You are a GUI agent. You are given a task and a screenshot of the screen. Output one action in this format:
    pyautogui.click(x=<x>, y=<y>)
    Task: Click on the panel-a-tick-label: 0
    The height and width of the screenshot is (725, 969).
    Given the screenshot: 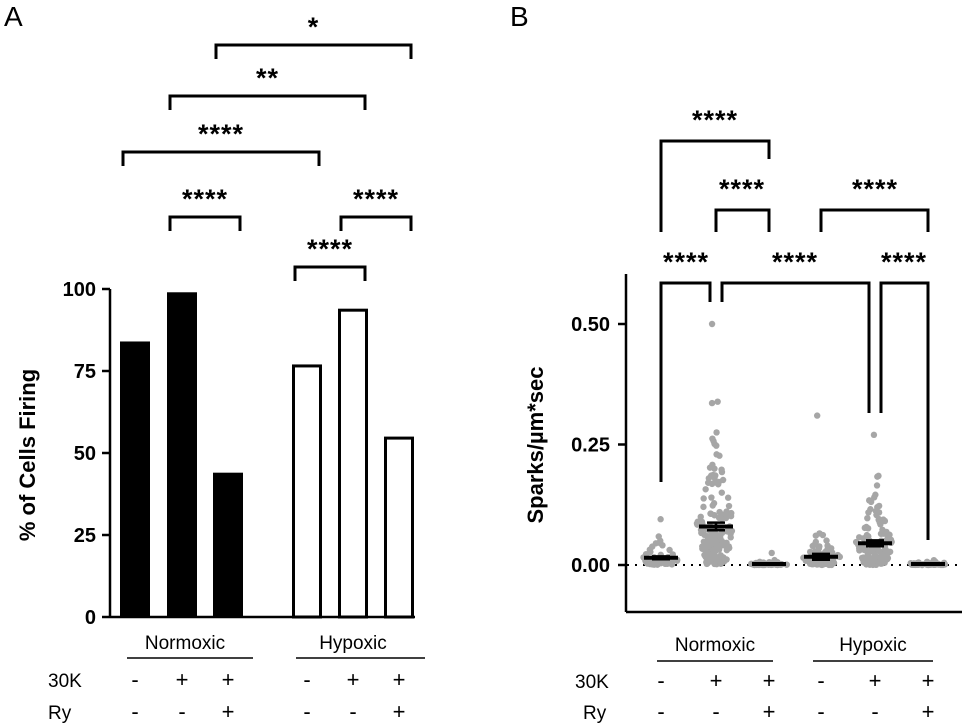 What is the action you would take?
    pyautogui.click(x=90, y=618)
    